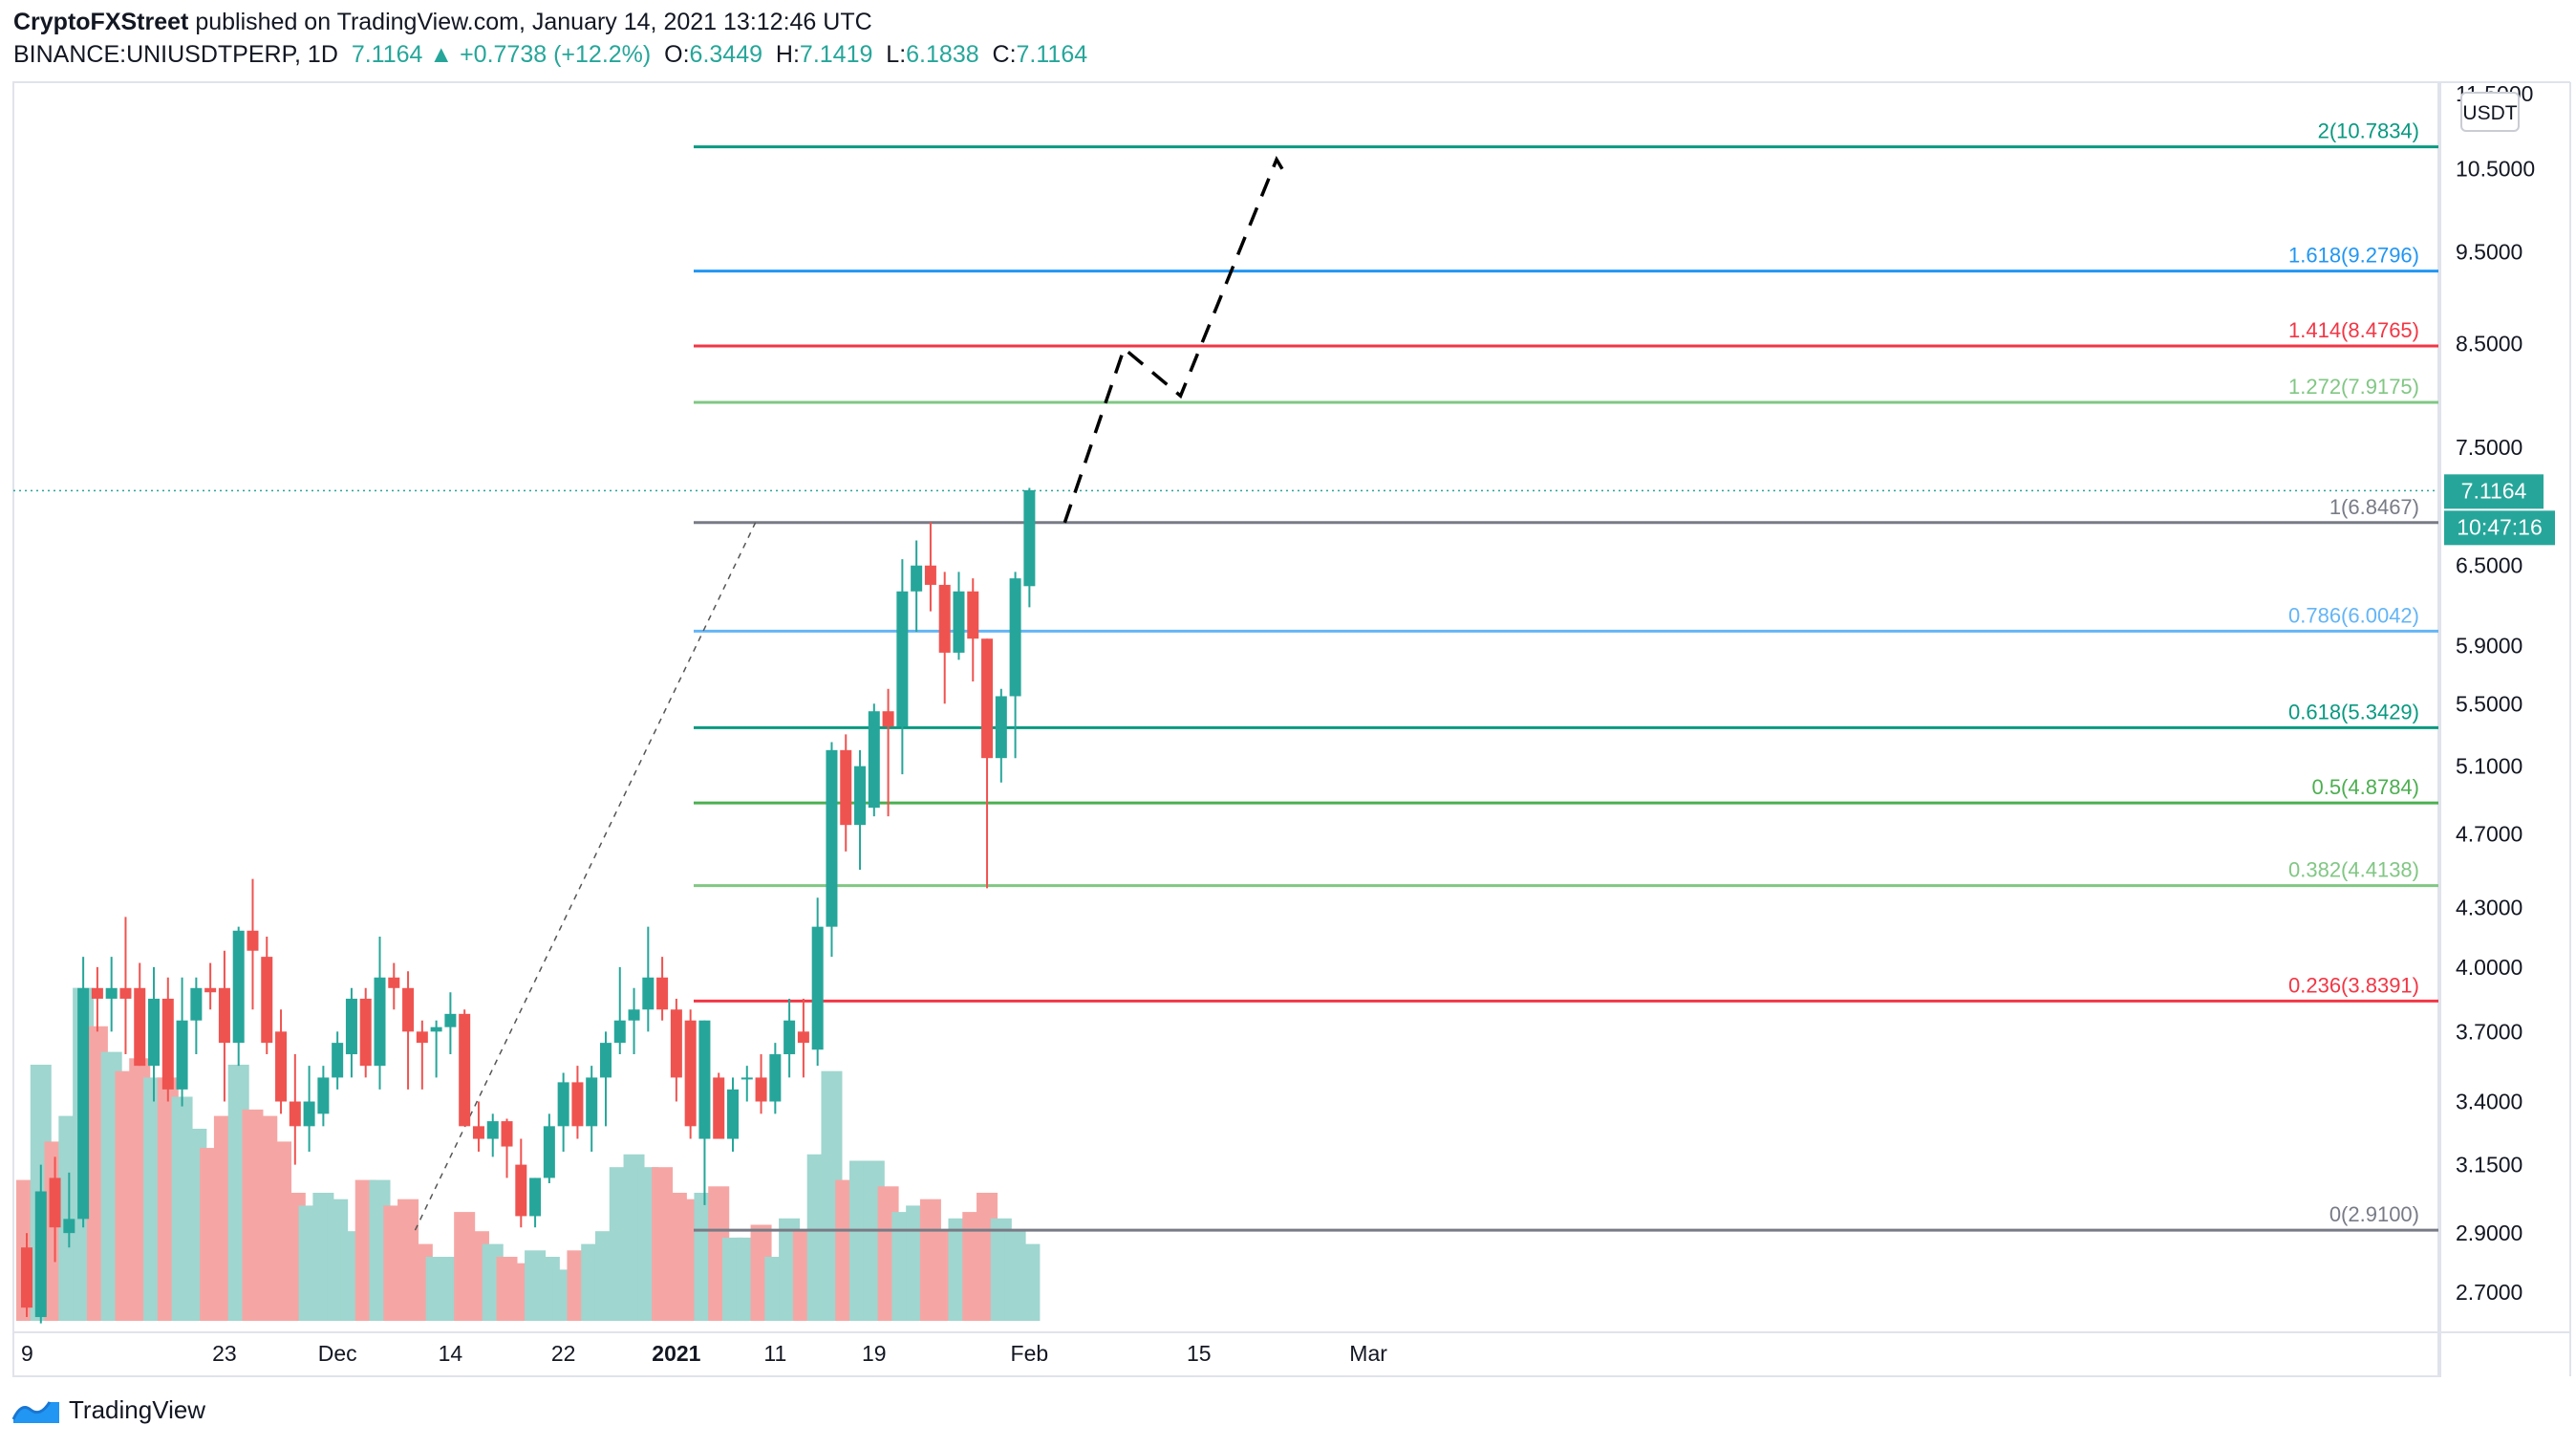  What do you see at coordinates (1030, 1353) in the screenshot?
I see `time-tick-label: Feb` at bounding box center [1030, 1353].